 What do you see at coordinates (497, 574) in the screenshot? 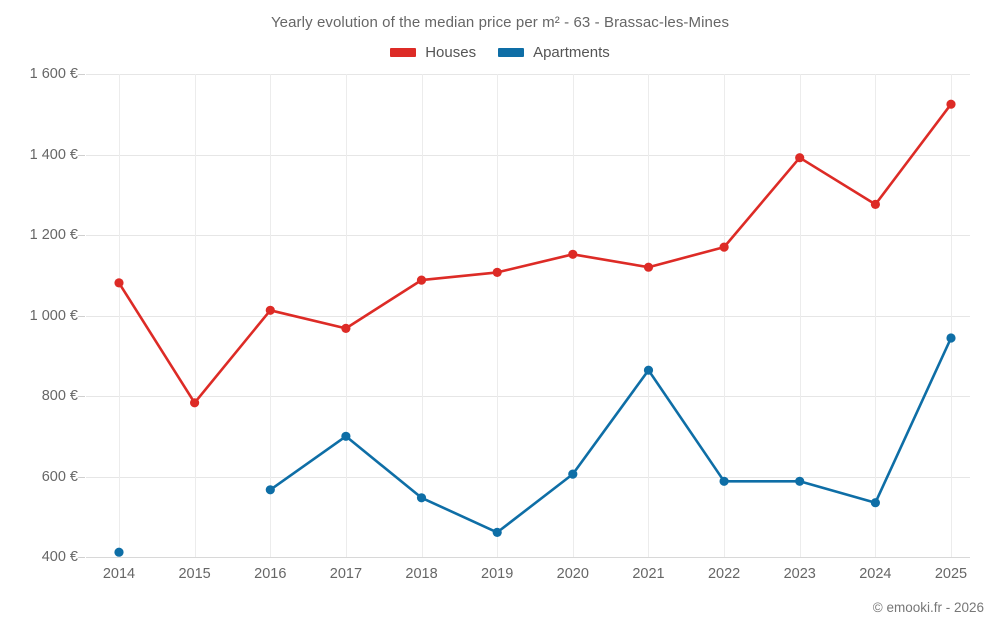
I see `x-axis-tick-label: 2019` at bounding box center [497, 574].